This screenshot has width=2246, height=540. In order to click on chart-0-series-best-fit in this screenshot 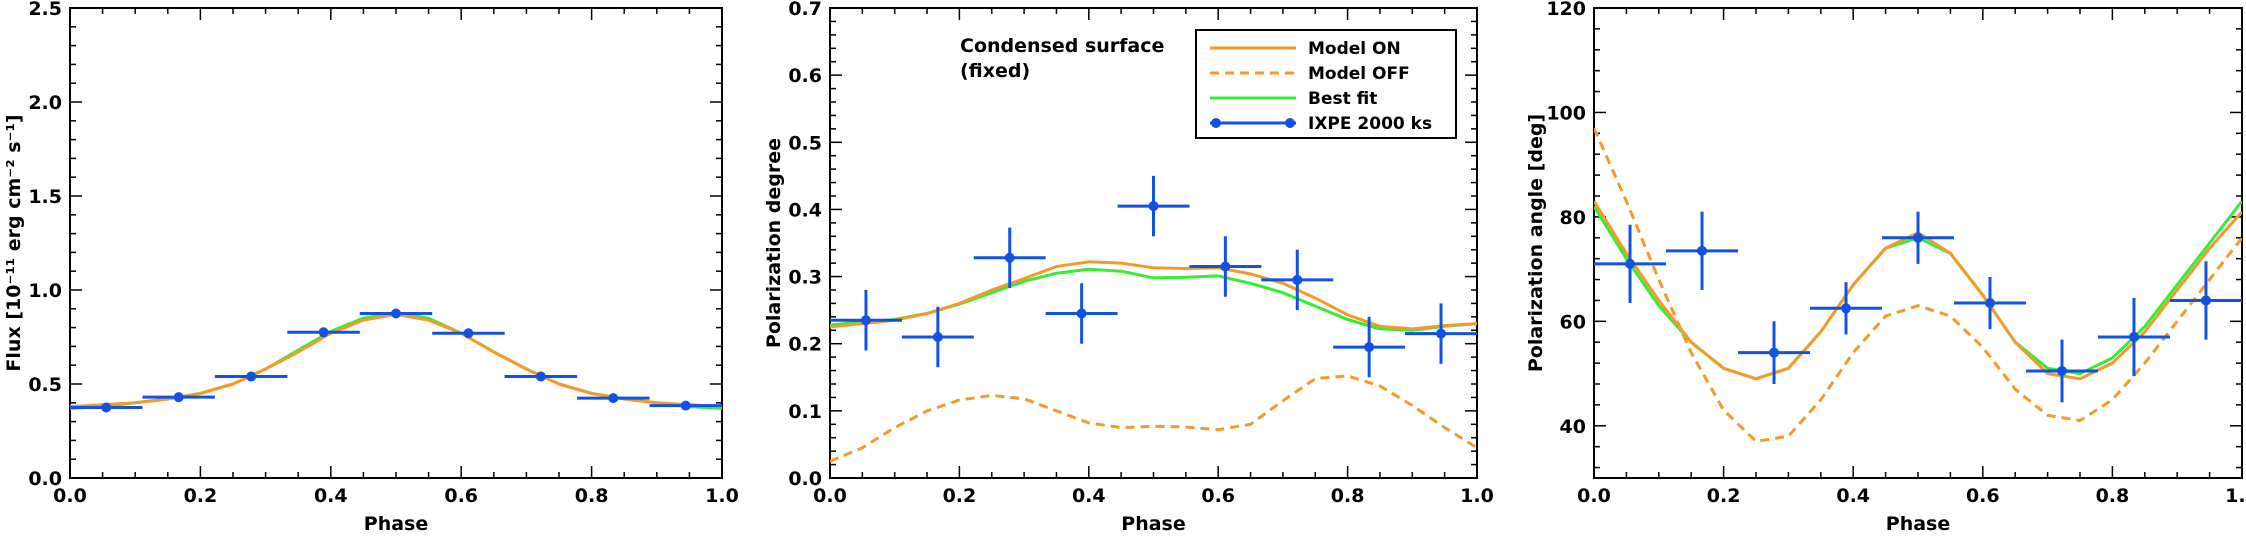, I will do `click(396, 360)`.